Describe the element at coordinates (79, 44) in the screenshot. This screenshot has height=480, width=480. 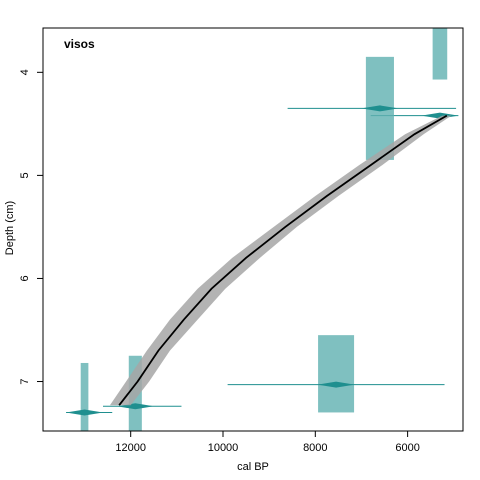
I see `chart-title: visos` at that location.